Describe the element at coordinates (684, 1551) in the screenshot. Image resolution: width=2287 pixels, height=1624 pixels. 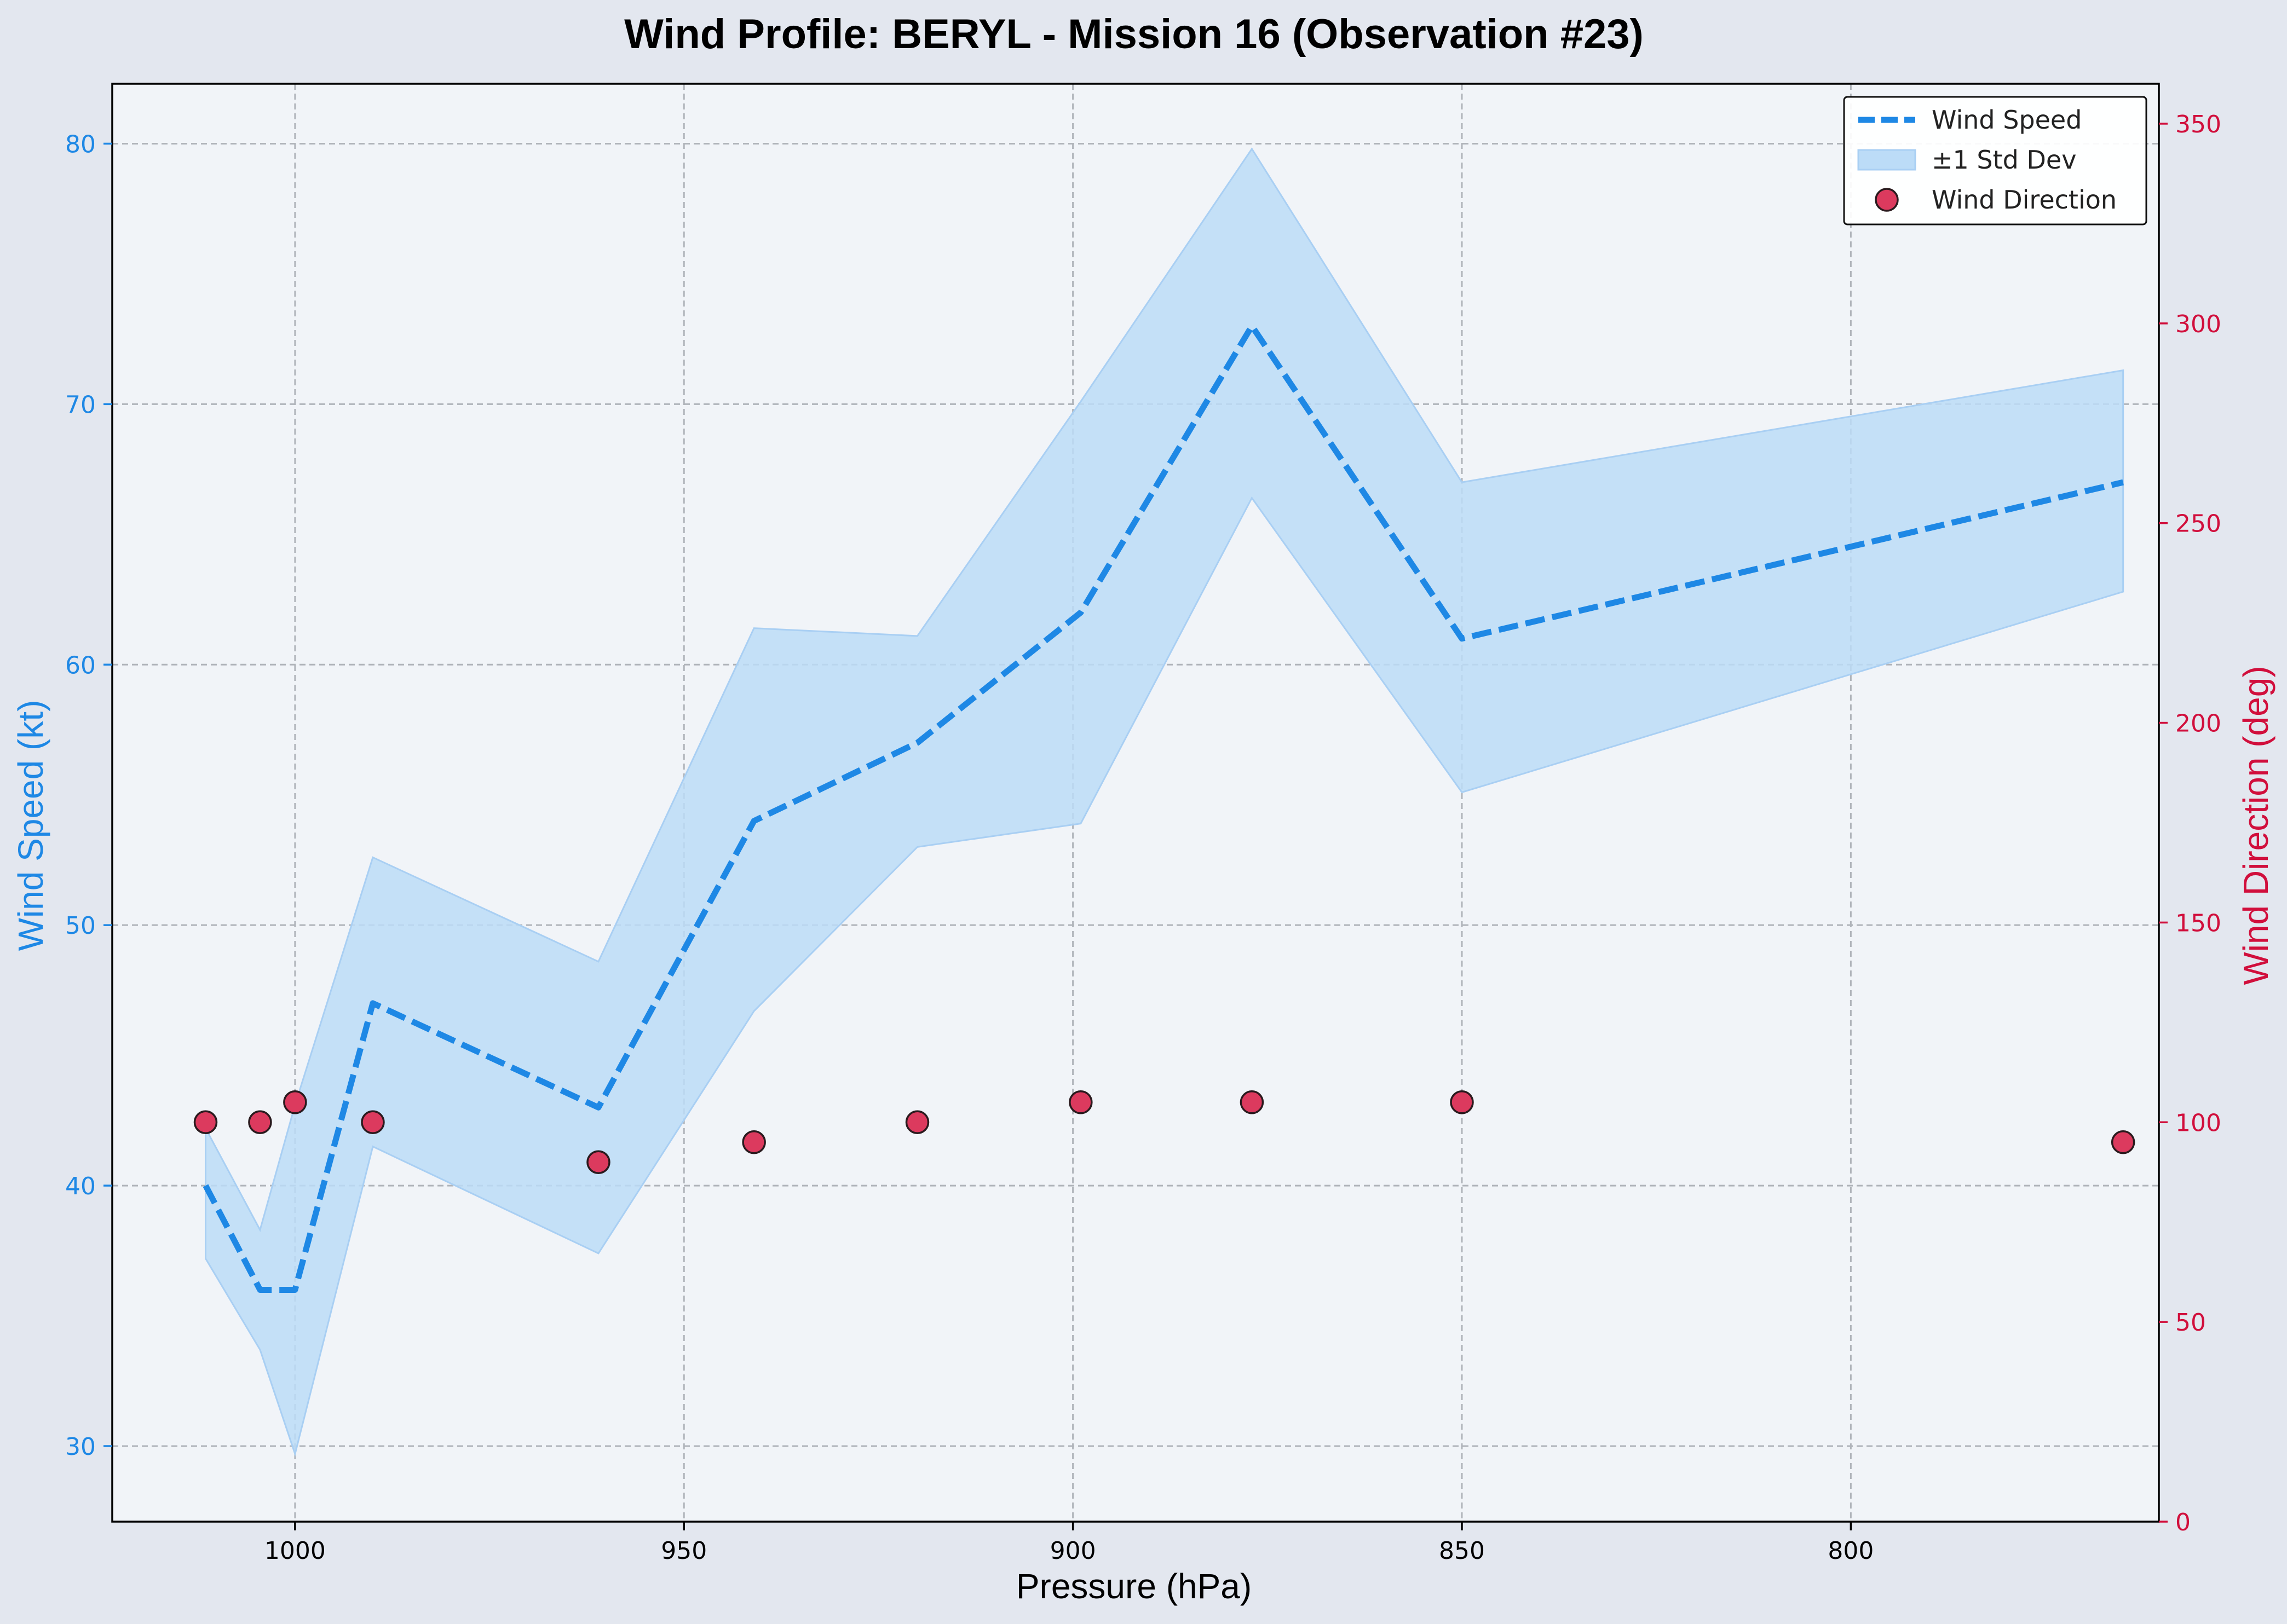
I see `x-tick-label: 950` at that location.